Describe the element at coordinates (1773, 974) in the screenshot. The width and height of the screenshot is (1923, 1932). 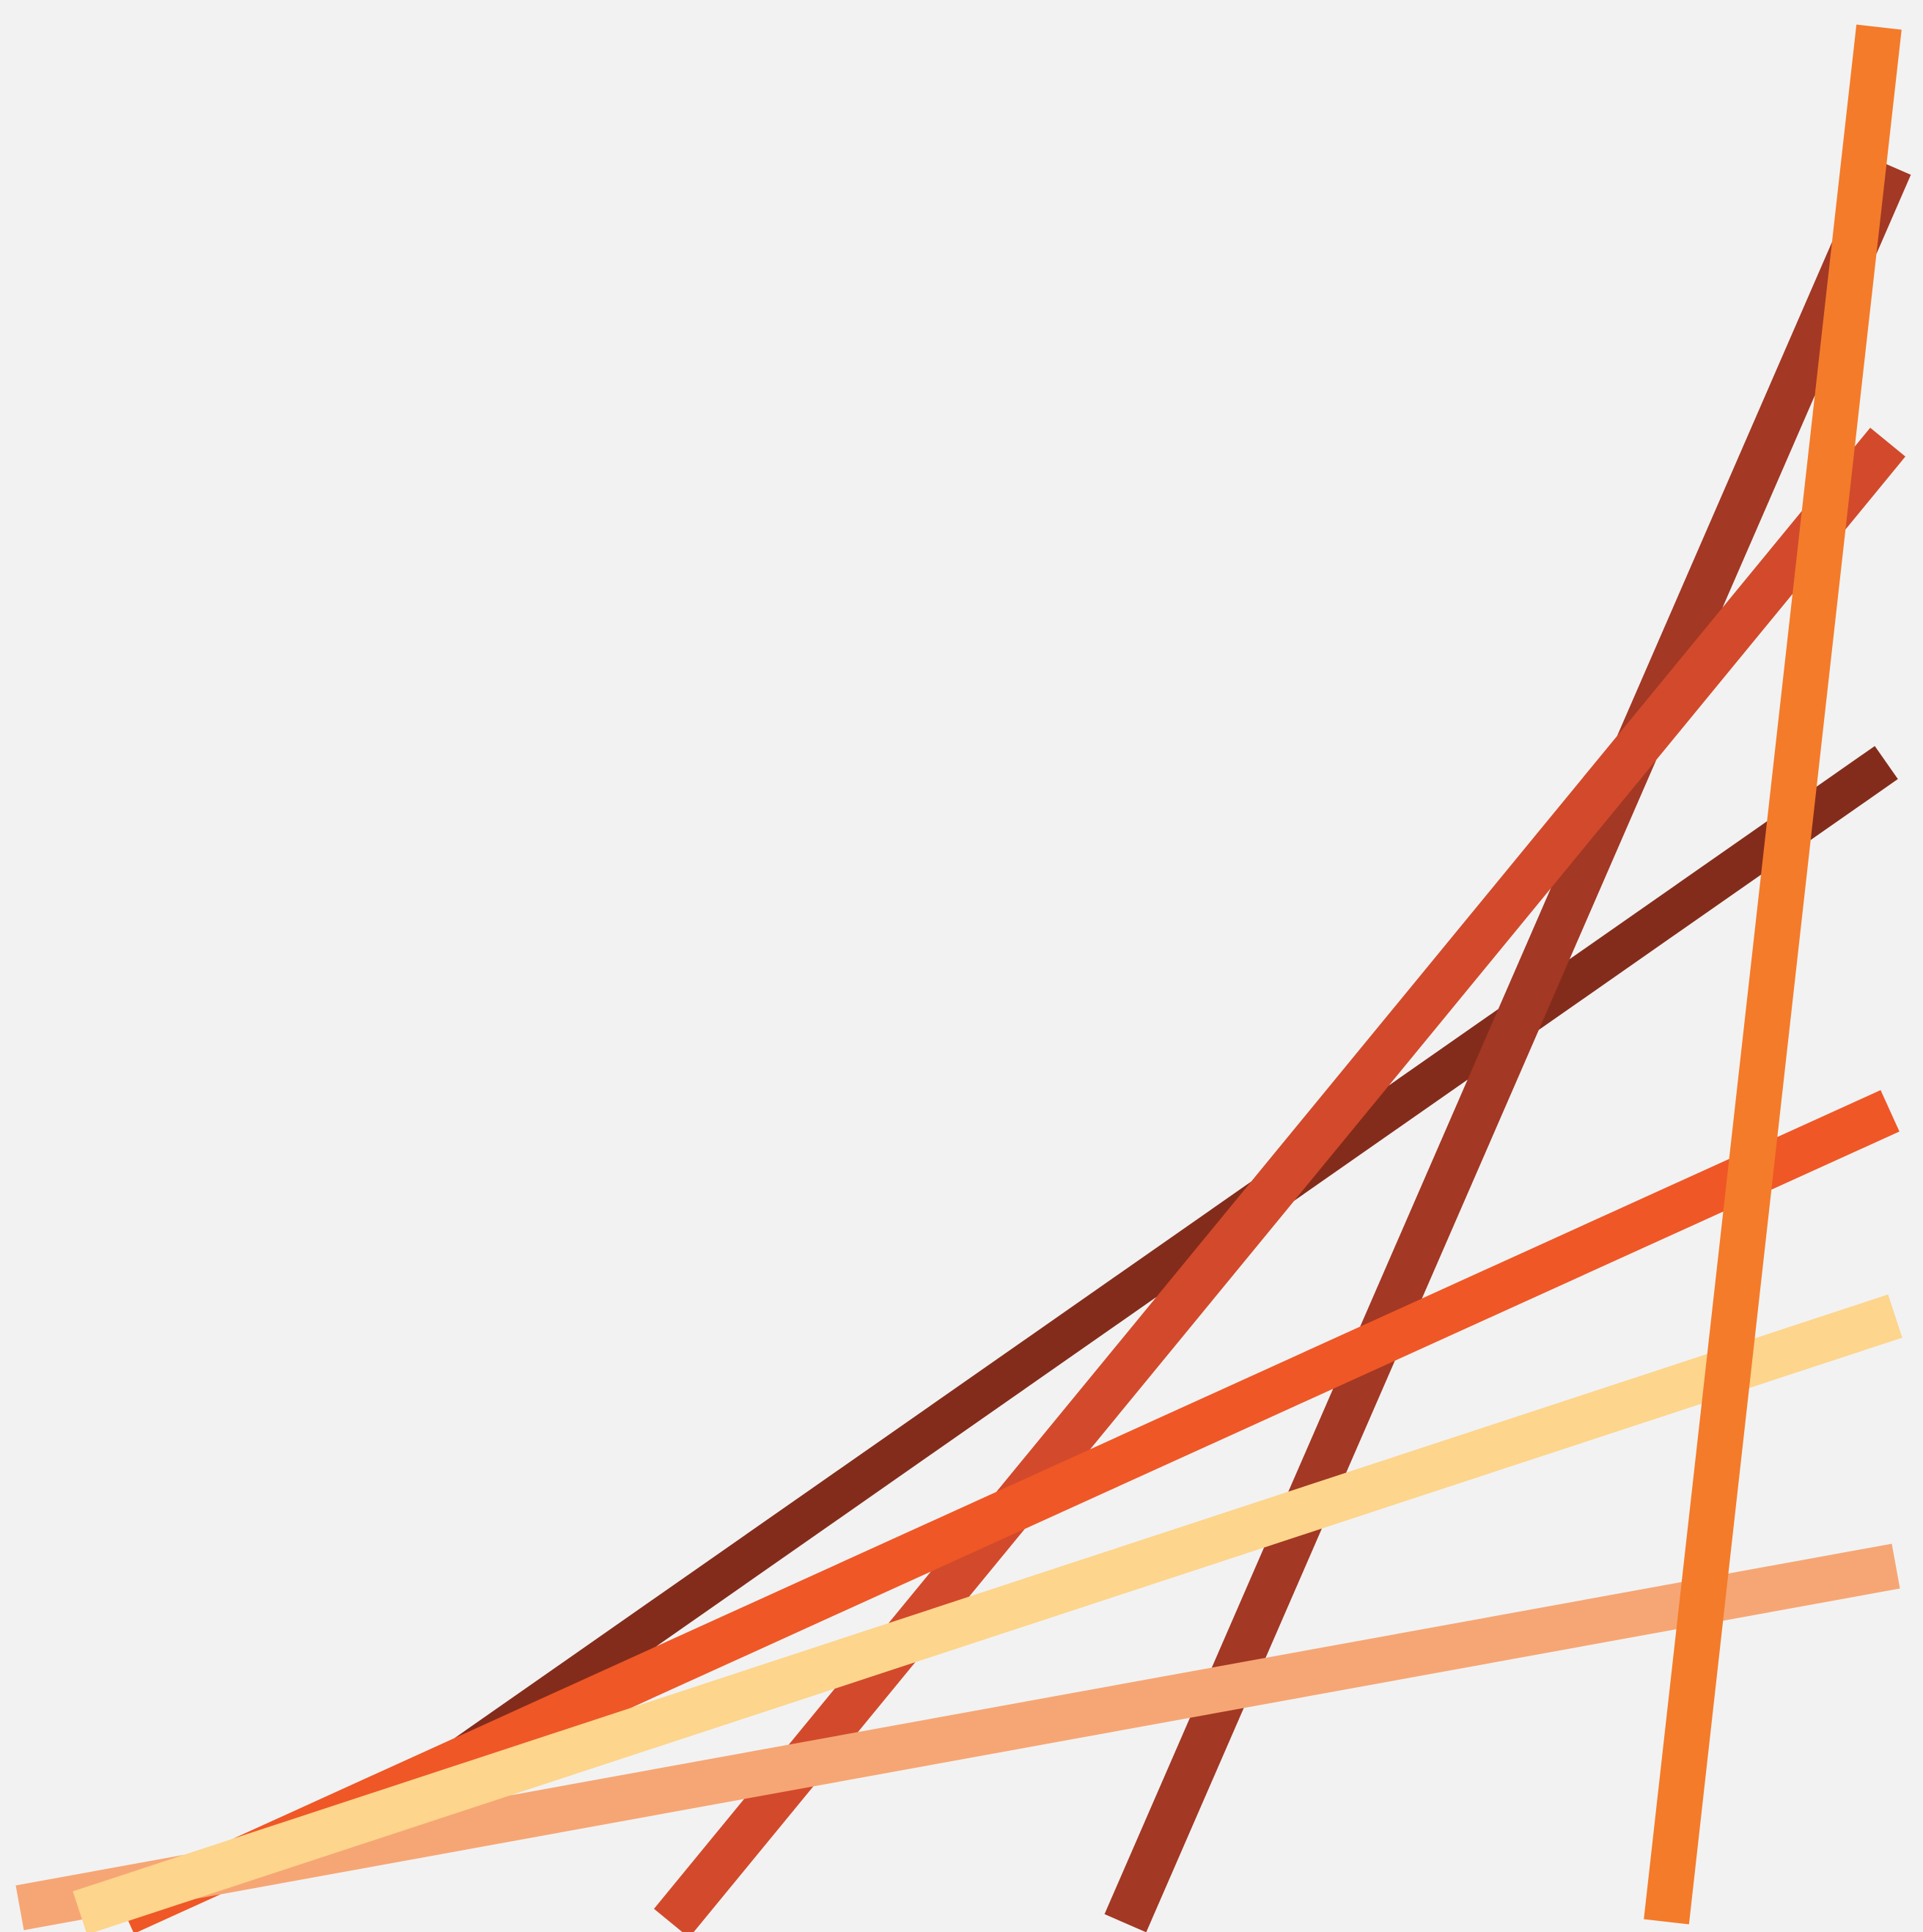
I see `amber-stripe` at that location.